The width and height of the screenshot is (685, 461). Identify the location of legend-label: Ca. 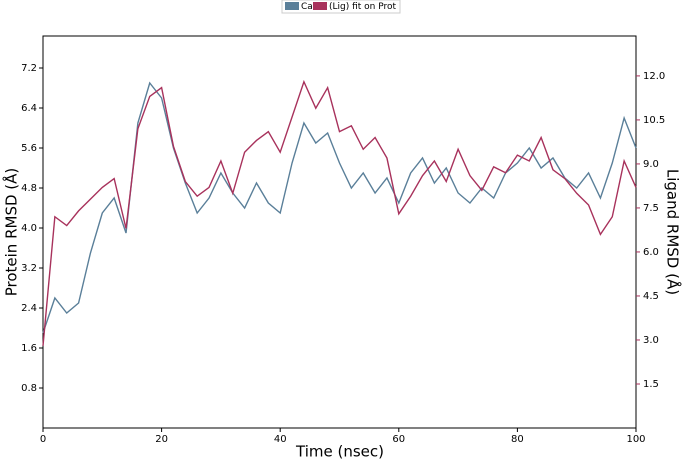
(307, 7).